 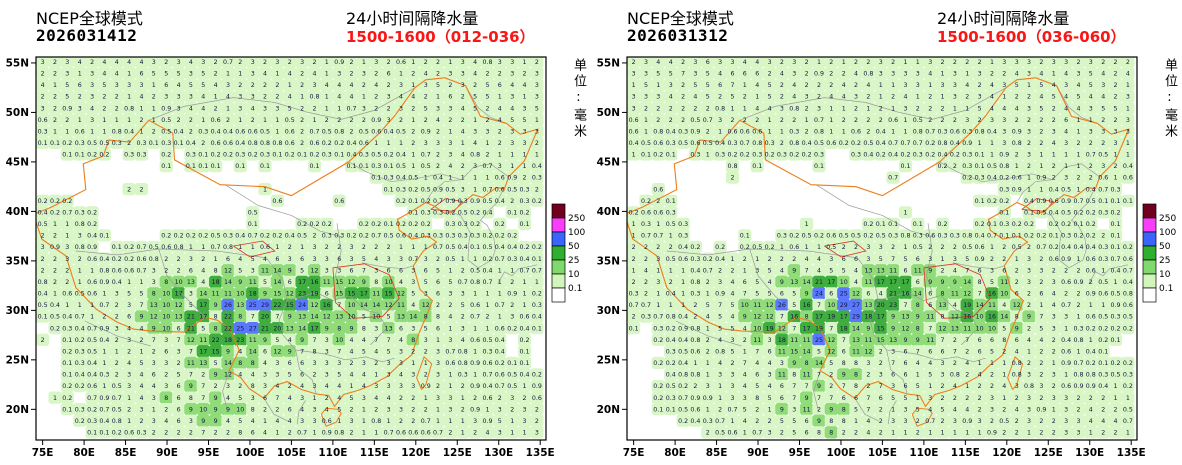 I want to click on svg-text: 27, so click(x=856, y=305).